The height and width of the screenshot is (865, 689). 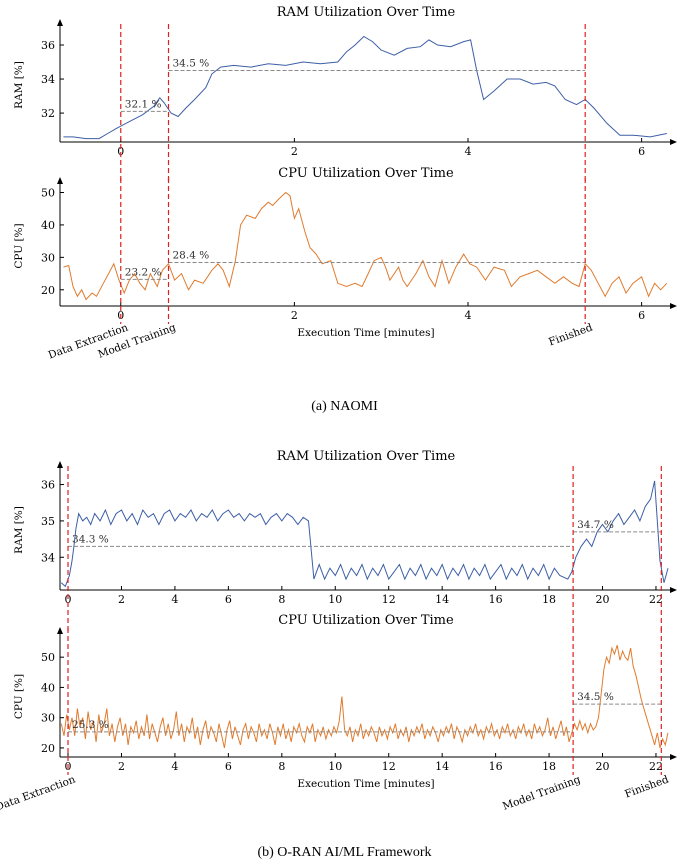 What do you see at coordinates (48, 113) in the screenshot?
I see `y-tick-label: 32` at bounding box center [48, 113].